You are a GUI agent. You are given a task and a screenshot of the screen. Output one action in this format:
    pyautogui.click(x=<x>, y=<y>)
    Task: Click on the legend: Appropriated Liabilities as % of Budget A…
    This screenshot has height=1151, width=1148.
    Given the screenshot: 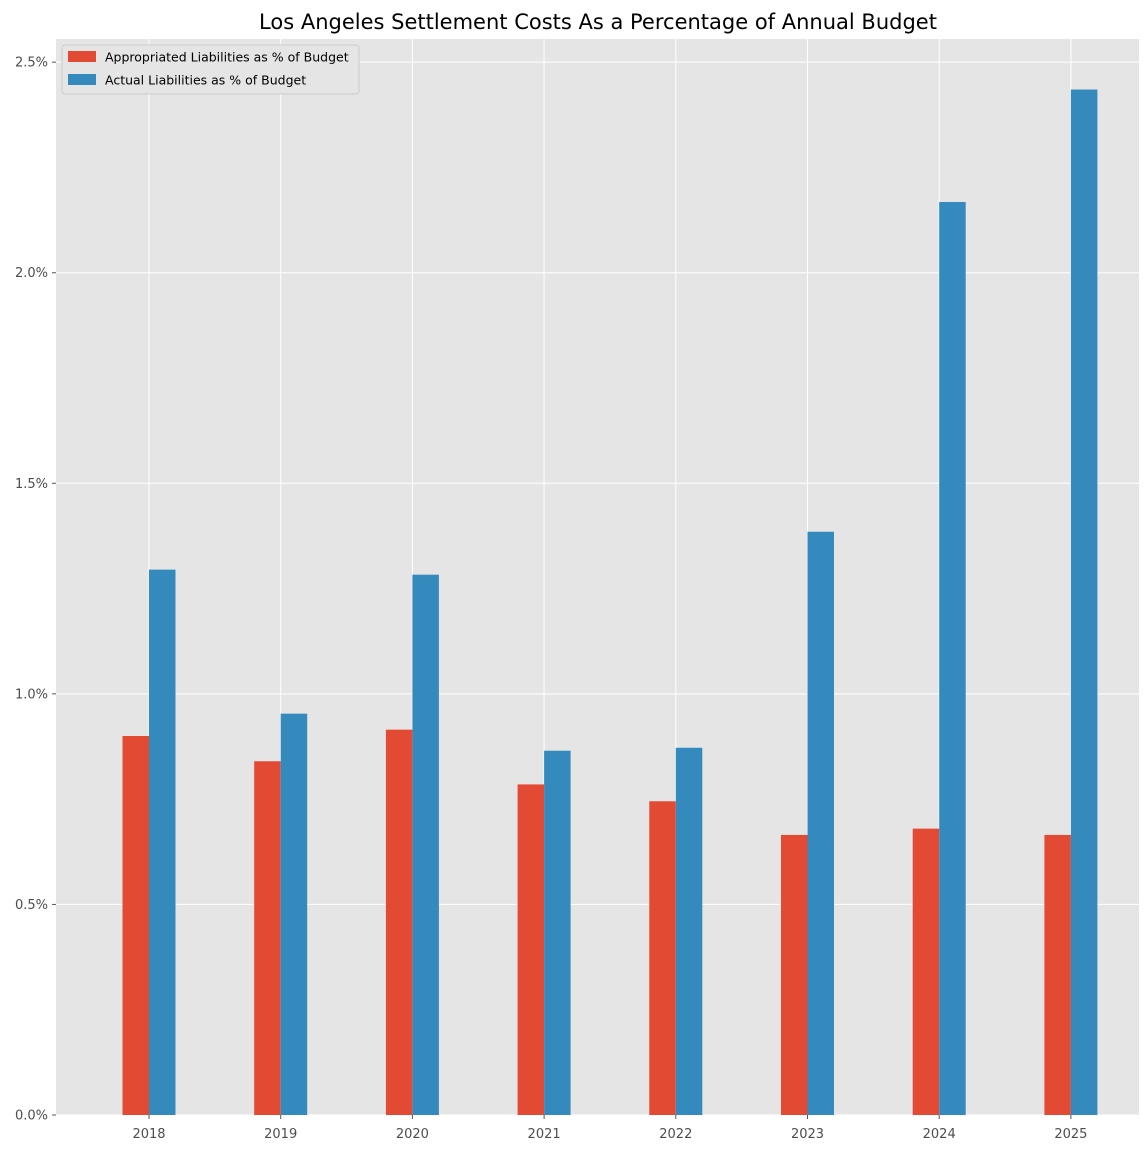 What is the action you would take?
    pyautogui.click(x=210, y=69)
    